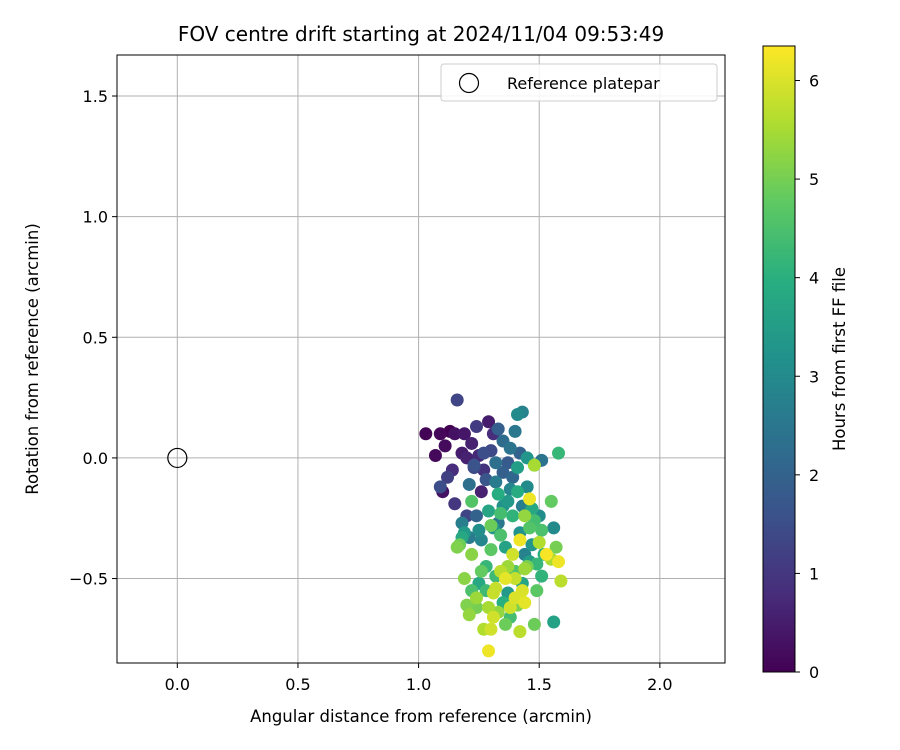 The height and width of the screenshot is (750, 900). I want to click on y-tick-label: 0.5, so click(95, 337).